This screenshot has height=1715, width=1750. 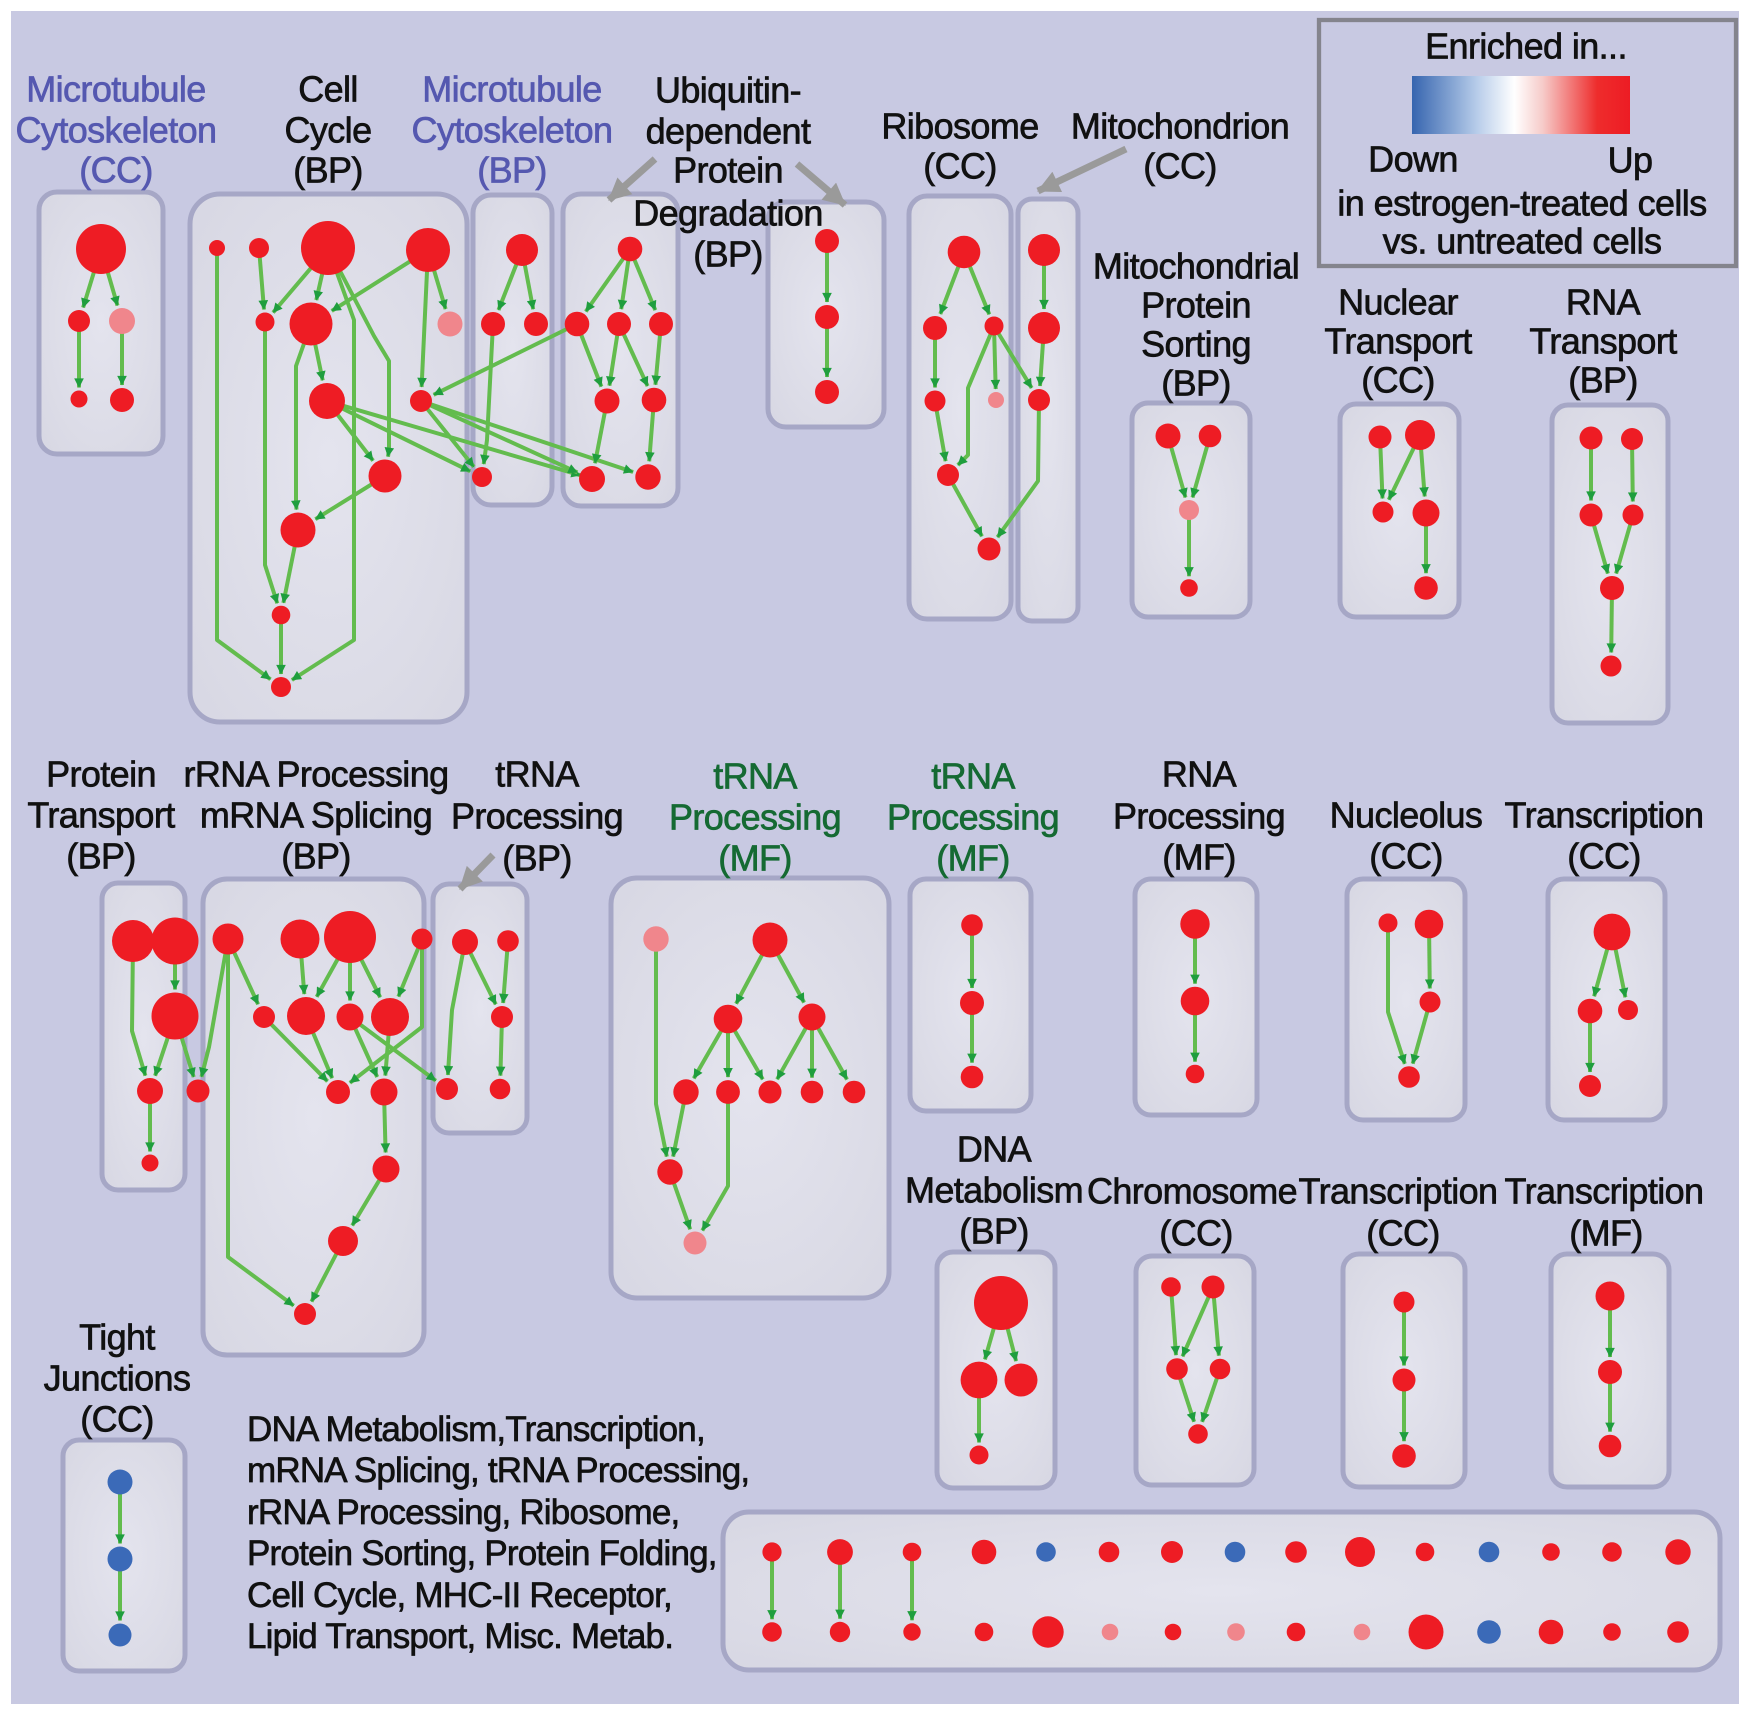 I want to click on svg-text: Tight, so click(x=117, y=1337).